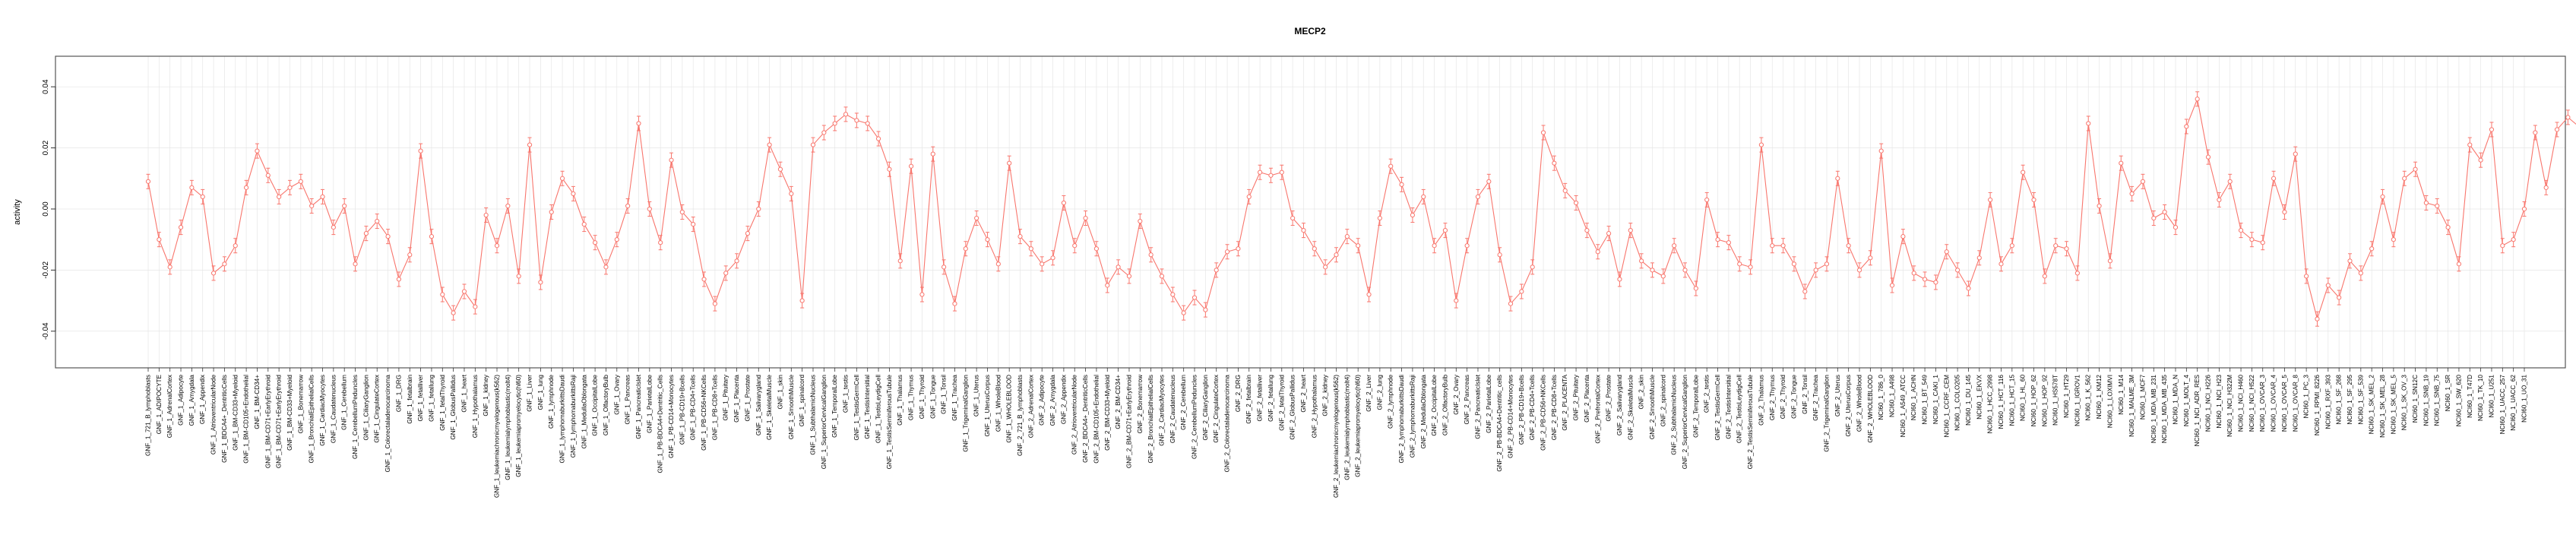 Image resolution: width=2576 pixels, height=551 pixels. I want to click on x-tick-label: GNF_2_Pituitary, so click(1576, 397).